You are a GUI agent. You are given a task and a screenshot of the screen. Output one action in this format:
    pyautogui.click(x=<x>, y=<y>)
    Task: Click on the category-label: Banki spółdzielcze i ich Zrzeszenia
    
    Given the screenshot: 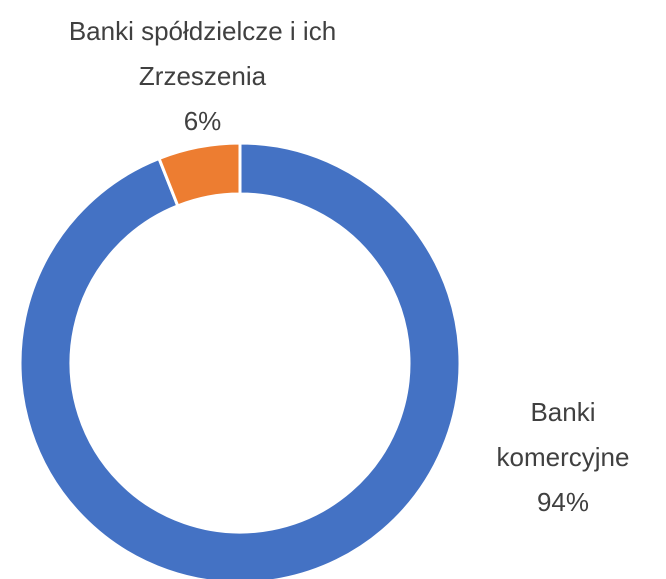 What is the action you would take?
    pyautogui.click(x=202, y=53)
    